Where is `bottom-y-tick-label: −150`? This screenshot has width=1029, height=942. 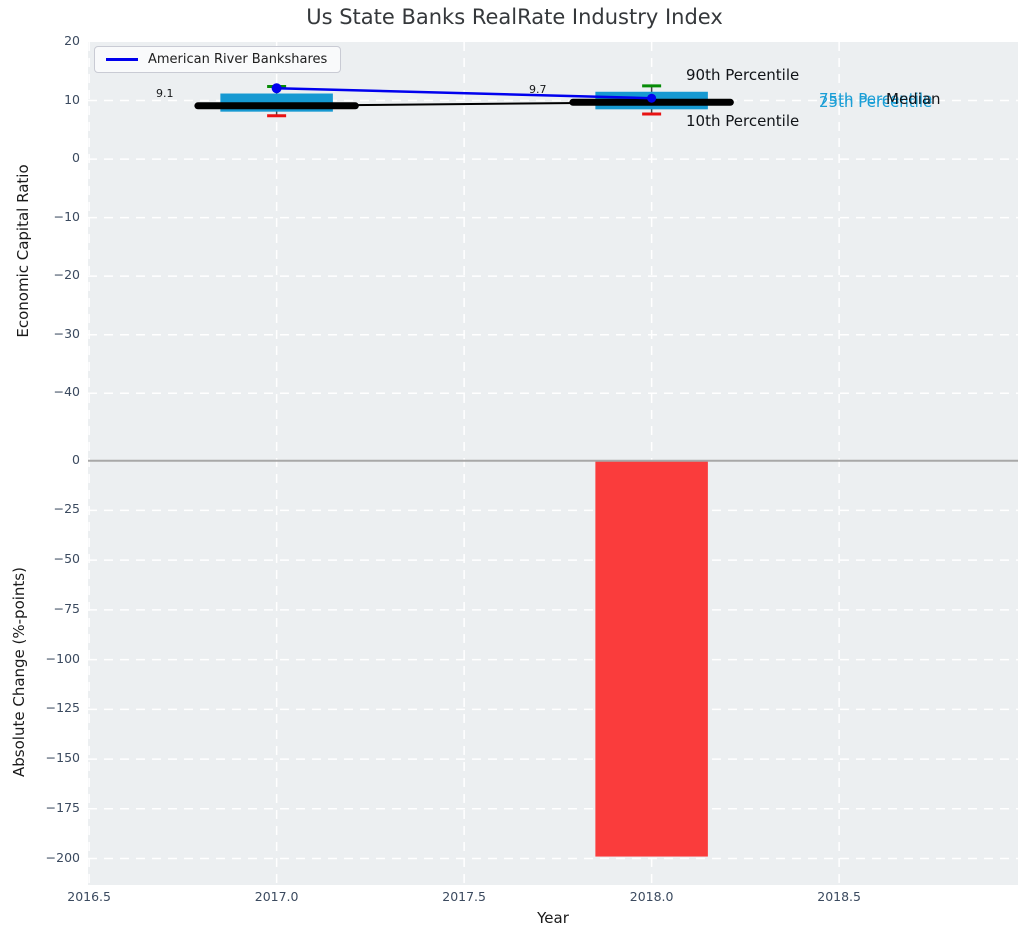 bottom-y-tick-label: −150 is located at coordinates (62, 758).